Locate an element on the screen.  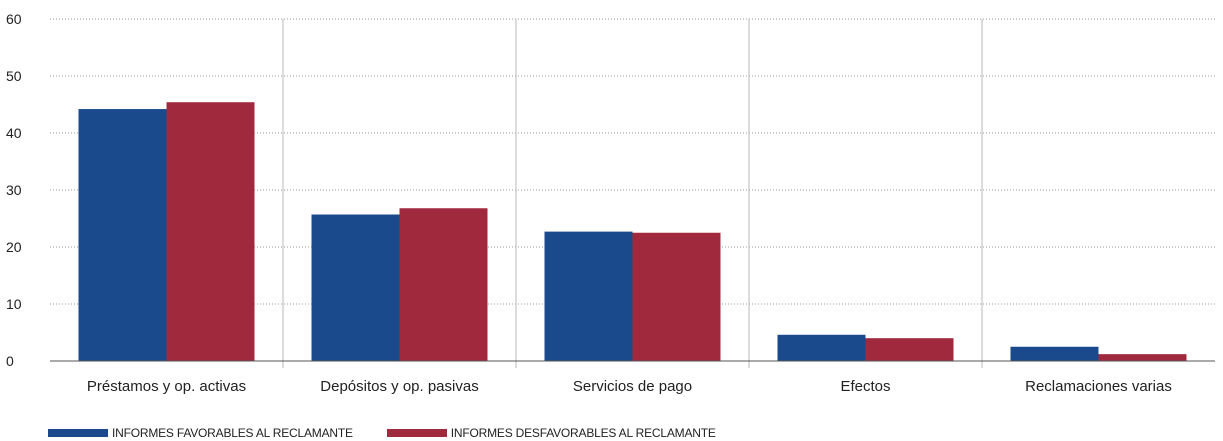
y-tick-label: 0 is located at coordinates (10, 361).